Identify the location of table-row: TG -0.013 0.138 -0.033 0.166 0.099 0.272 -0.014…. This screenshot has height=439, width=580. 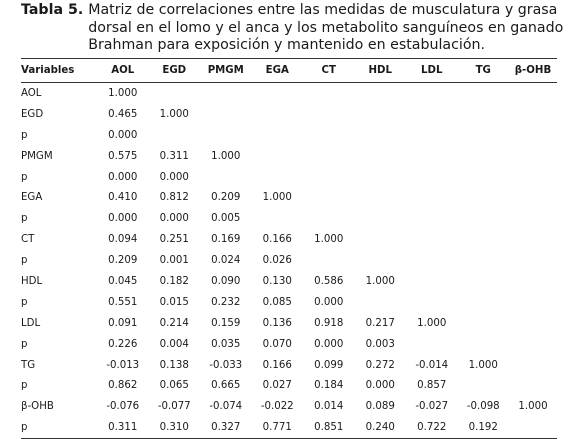
(289, 365).